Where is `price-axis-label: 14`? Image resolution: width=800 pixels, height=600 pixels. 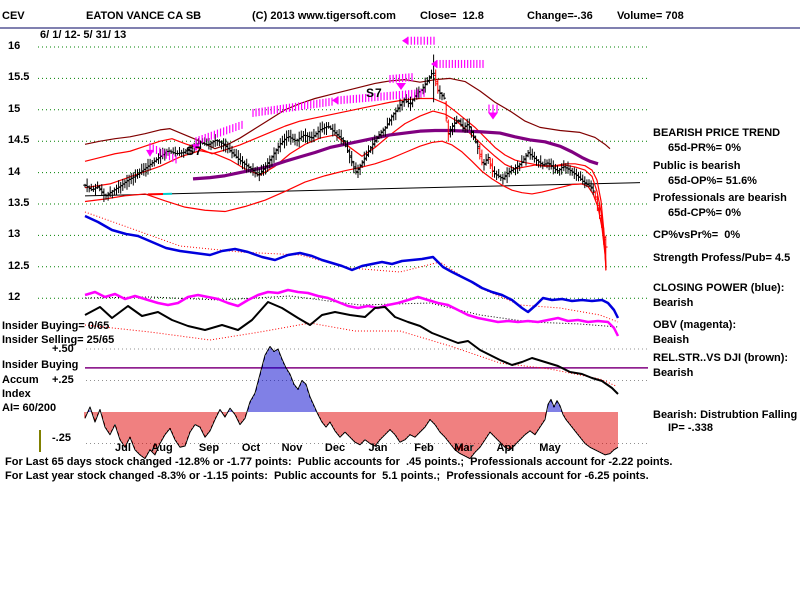
price-axis-label: 14 is located at coordinates (14, 171).